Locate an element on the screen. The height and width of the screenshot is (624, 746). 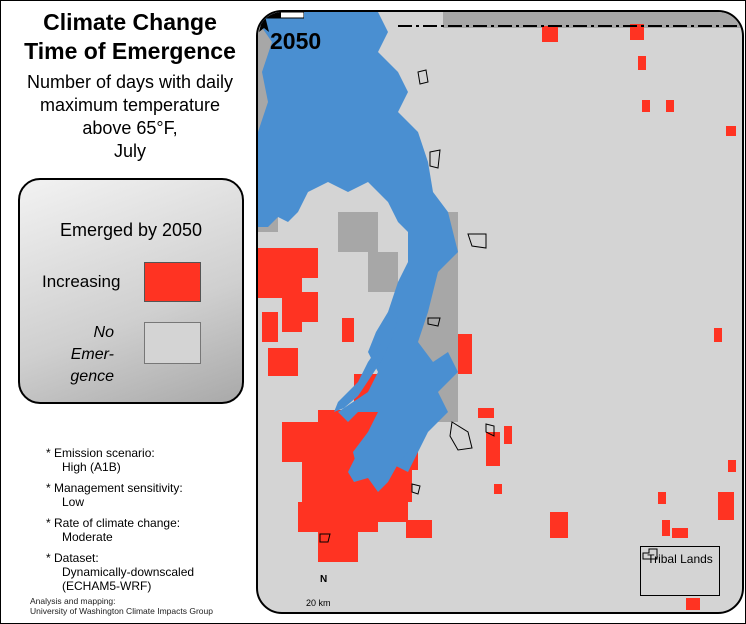
legend-label-increasing: Increasing is located at coordinates (81, 281).